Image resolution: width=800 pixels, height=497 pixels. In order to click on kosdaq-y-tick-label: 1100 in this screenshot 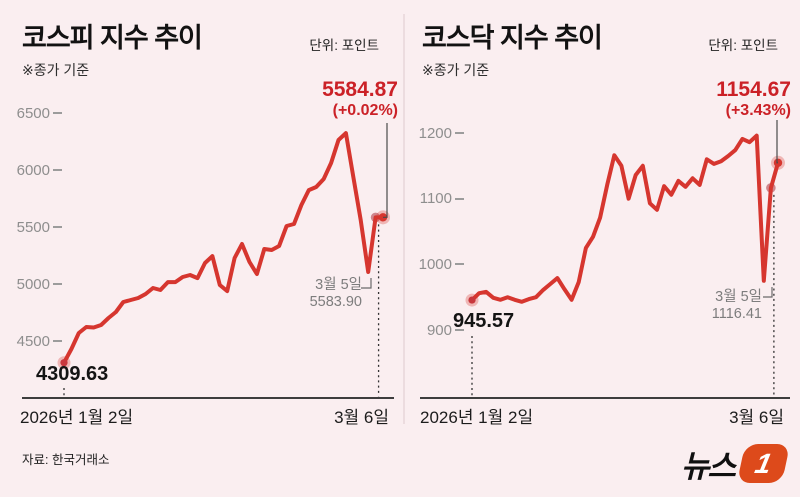, I will do `click(435, 199)`.